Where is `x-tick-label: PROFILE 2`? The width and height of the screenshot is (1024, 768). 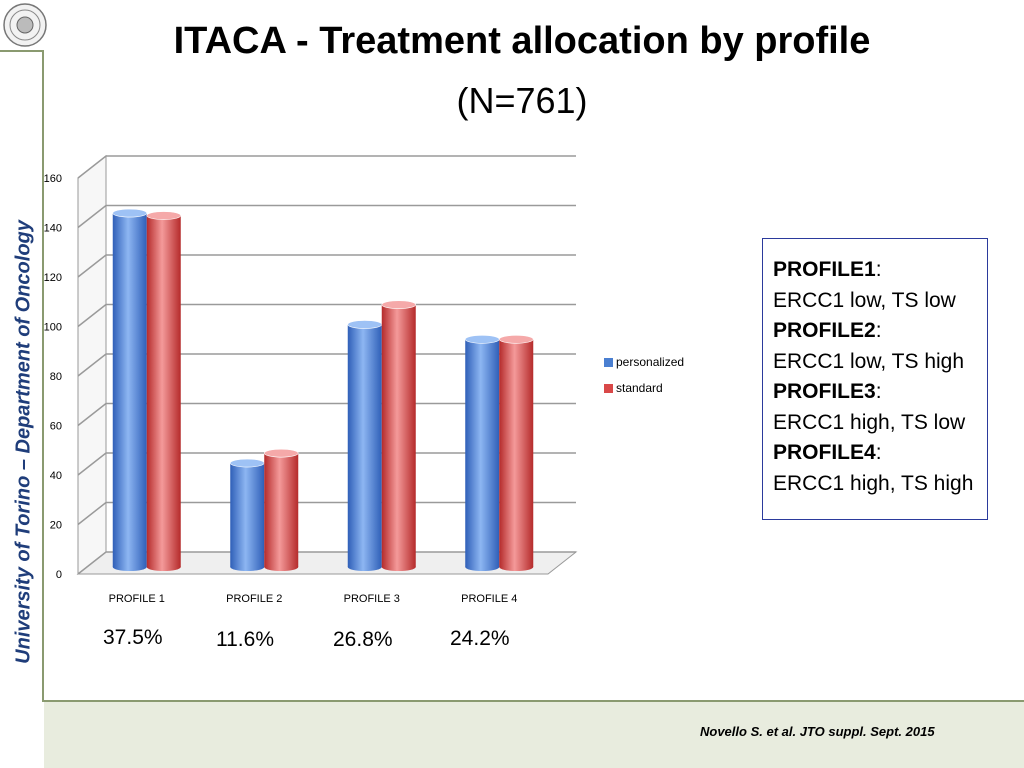
x-tick-label: PROFILE 2 is located at coordinates (254, 599).